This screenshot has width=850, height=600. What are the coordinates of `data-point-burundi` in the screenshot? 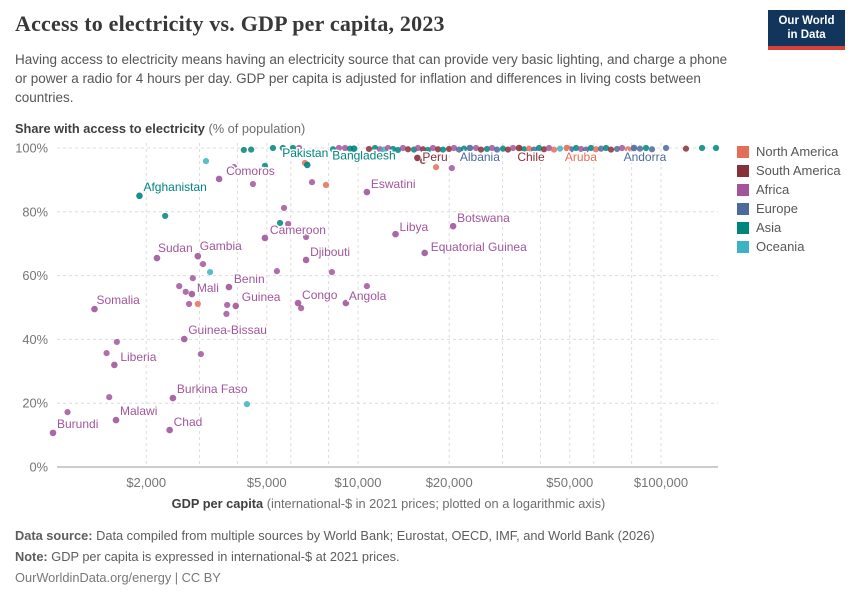 It's located at (53, 433).